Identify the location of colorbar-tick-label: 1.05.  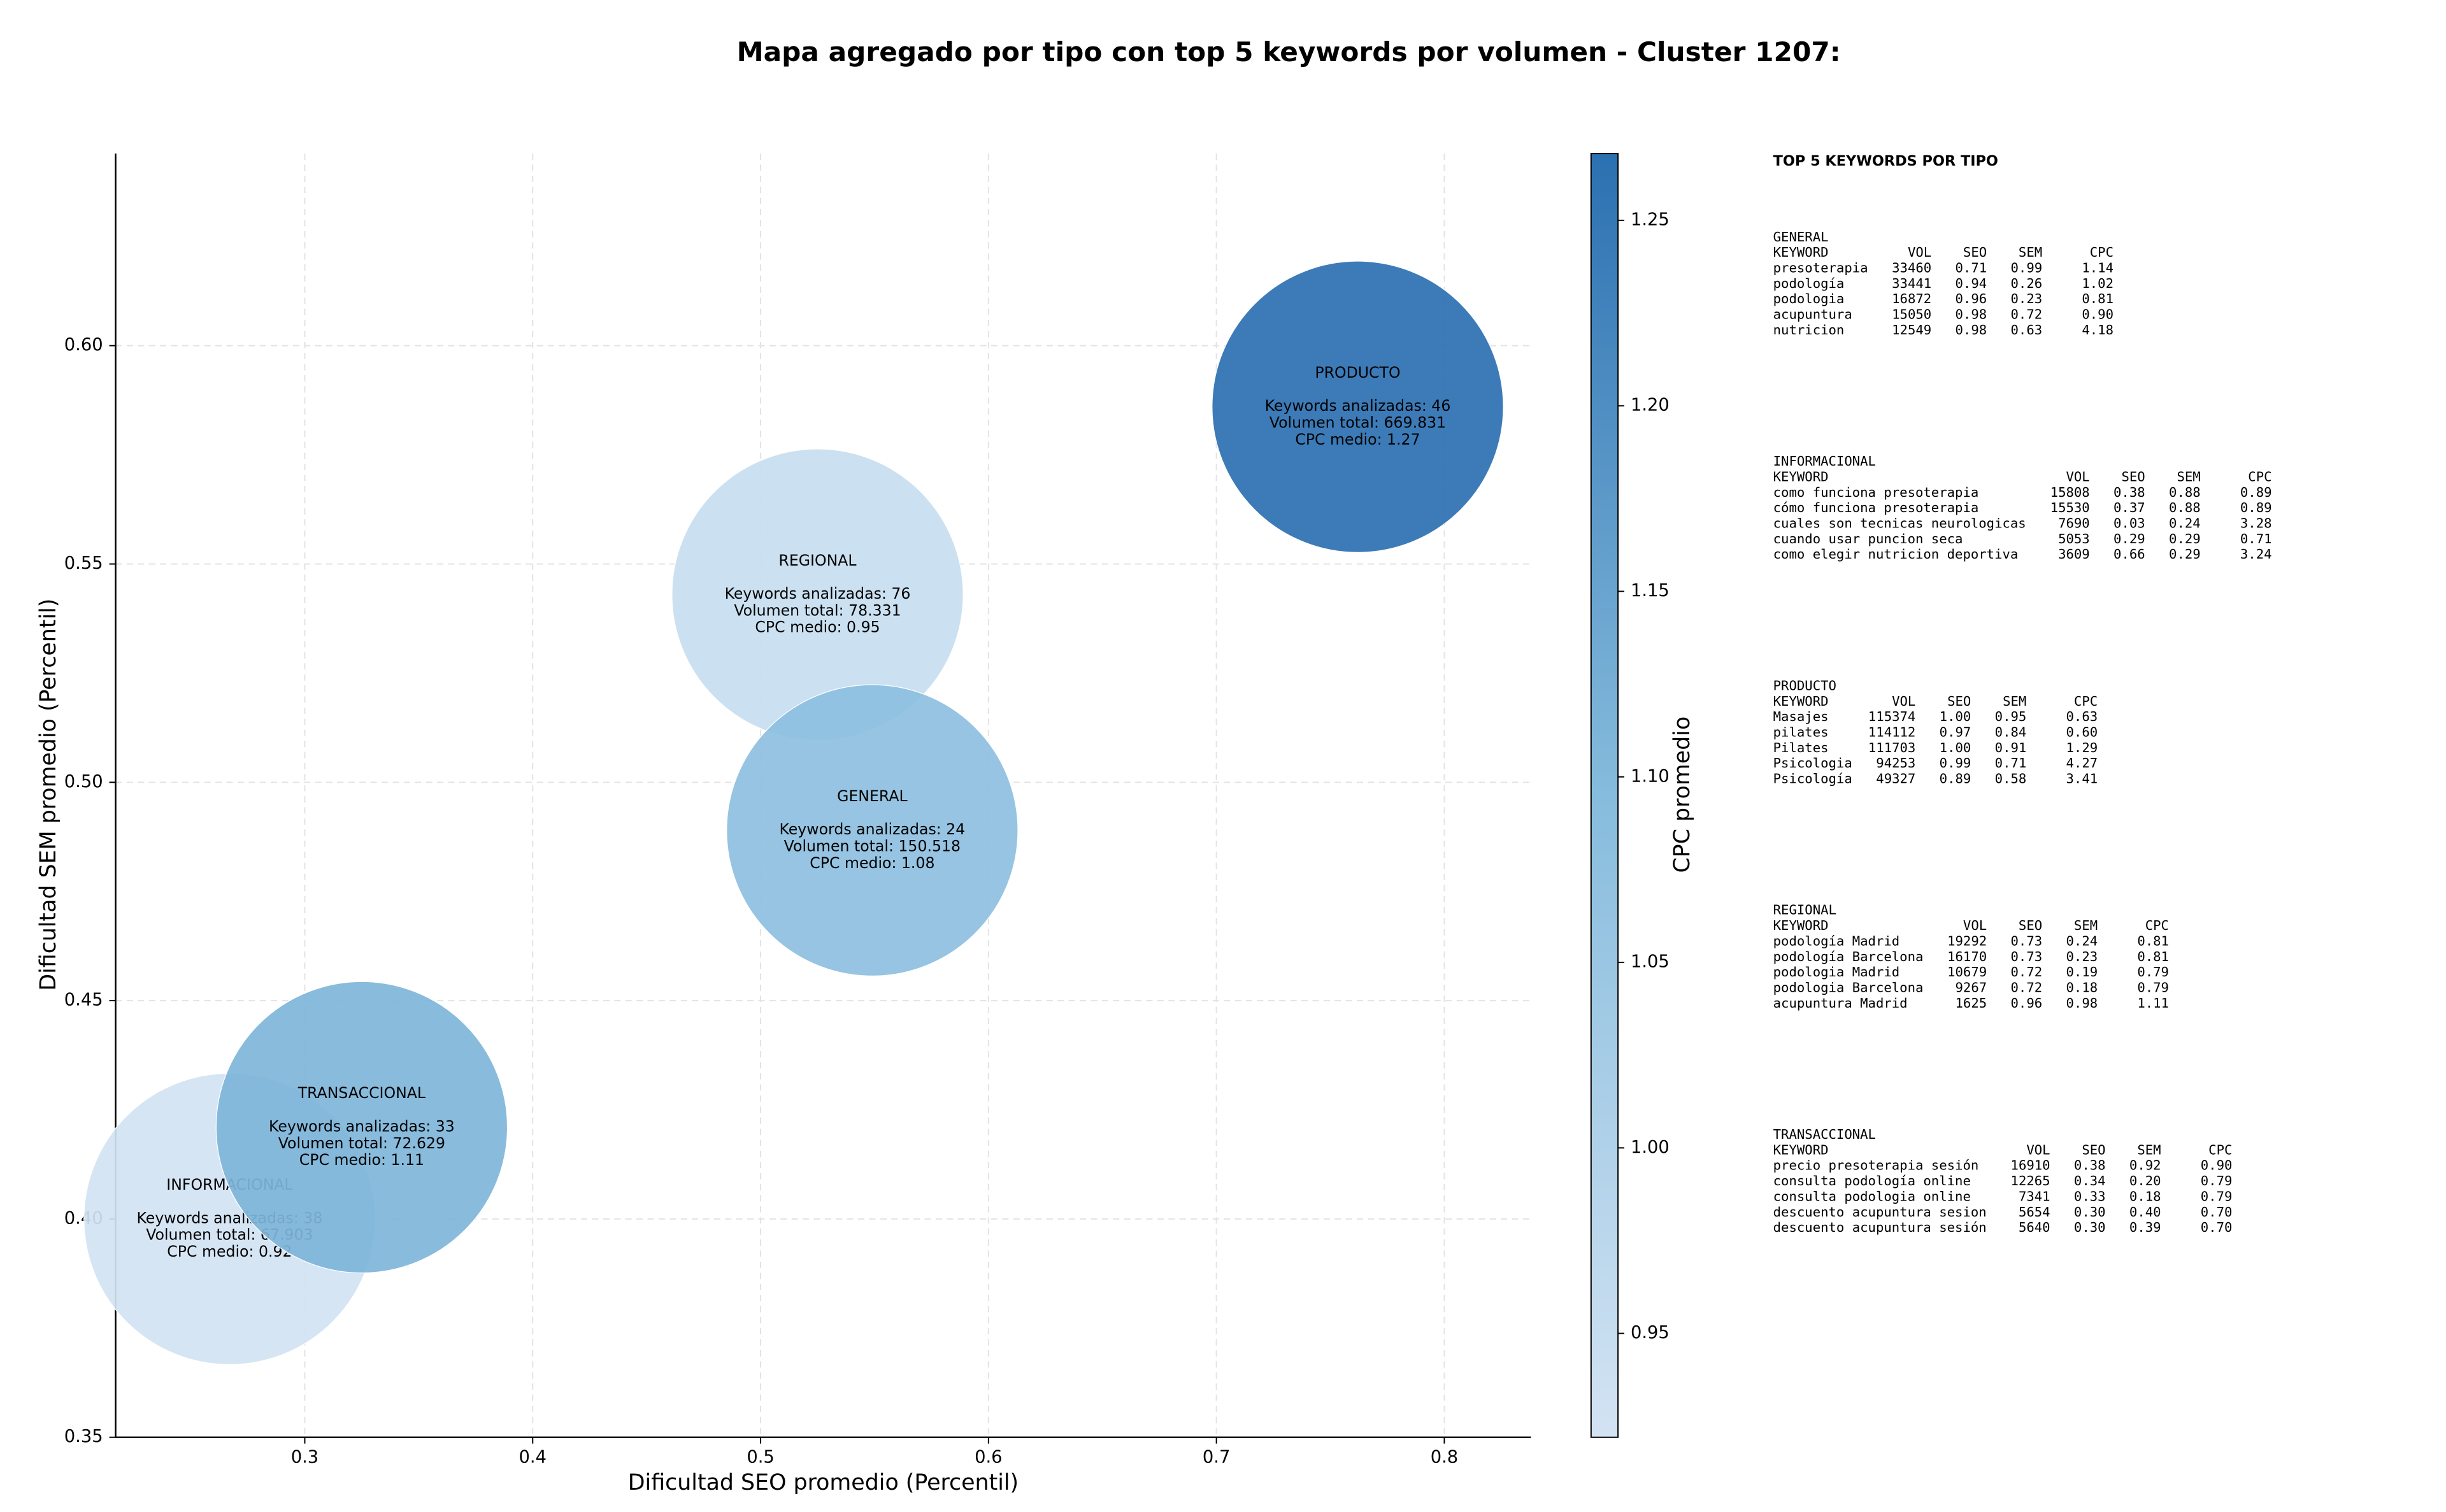
(1650, 962).